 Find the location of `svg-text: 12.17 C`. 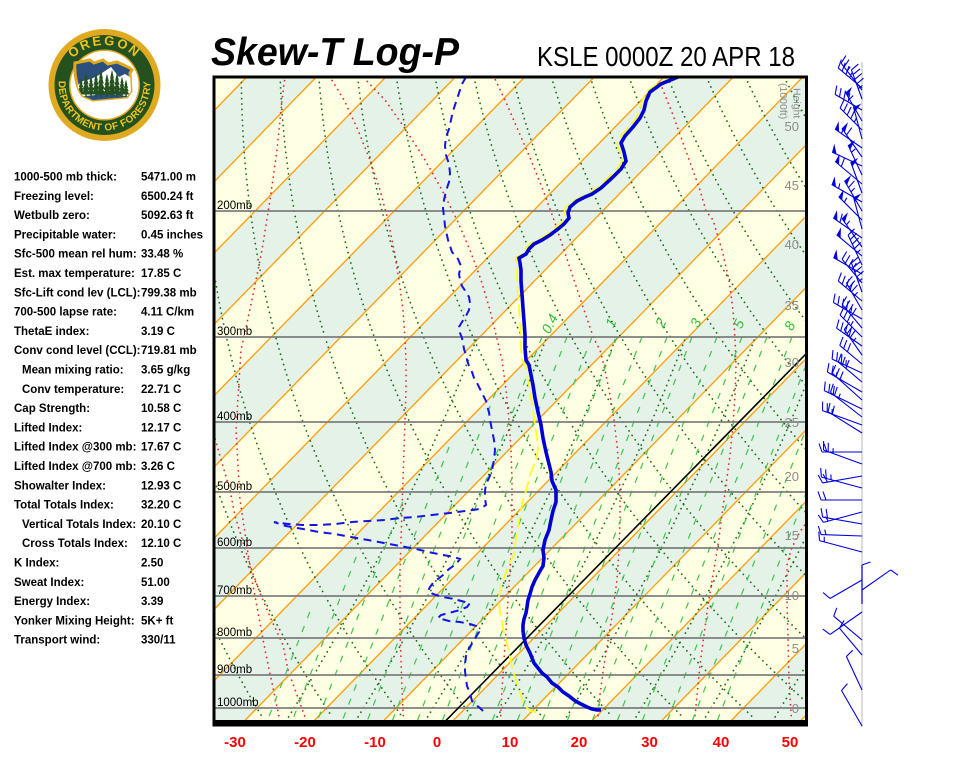

svg-text: 12.17 C is located at coordinates (161, 428).